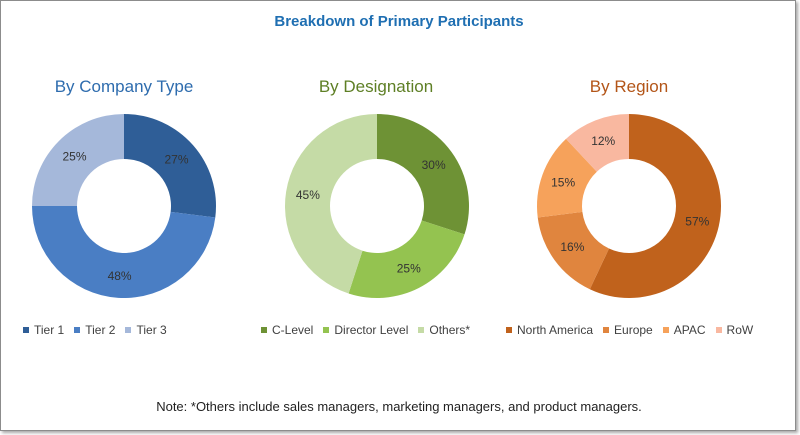 This screenshot has width=800, height=435. I want to click on region-legend-item-north-america: North America, so click(549, 330).